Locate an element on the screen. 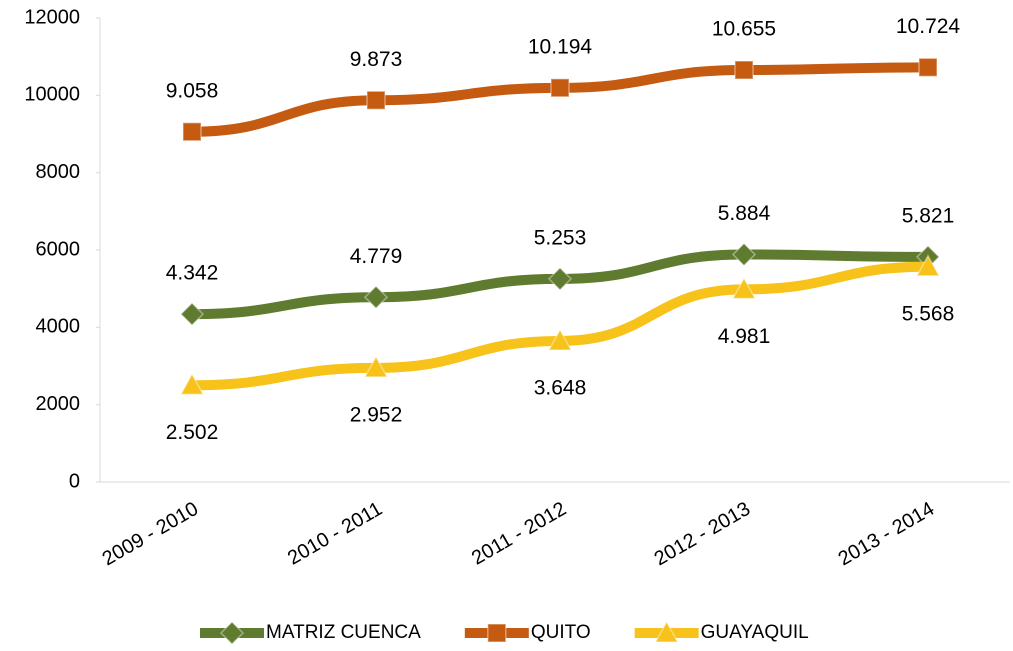 The height and width of the screenshot is (651, 1013). data-label: 10.724 is located at coordinates (928, 26).